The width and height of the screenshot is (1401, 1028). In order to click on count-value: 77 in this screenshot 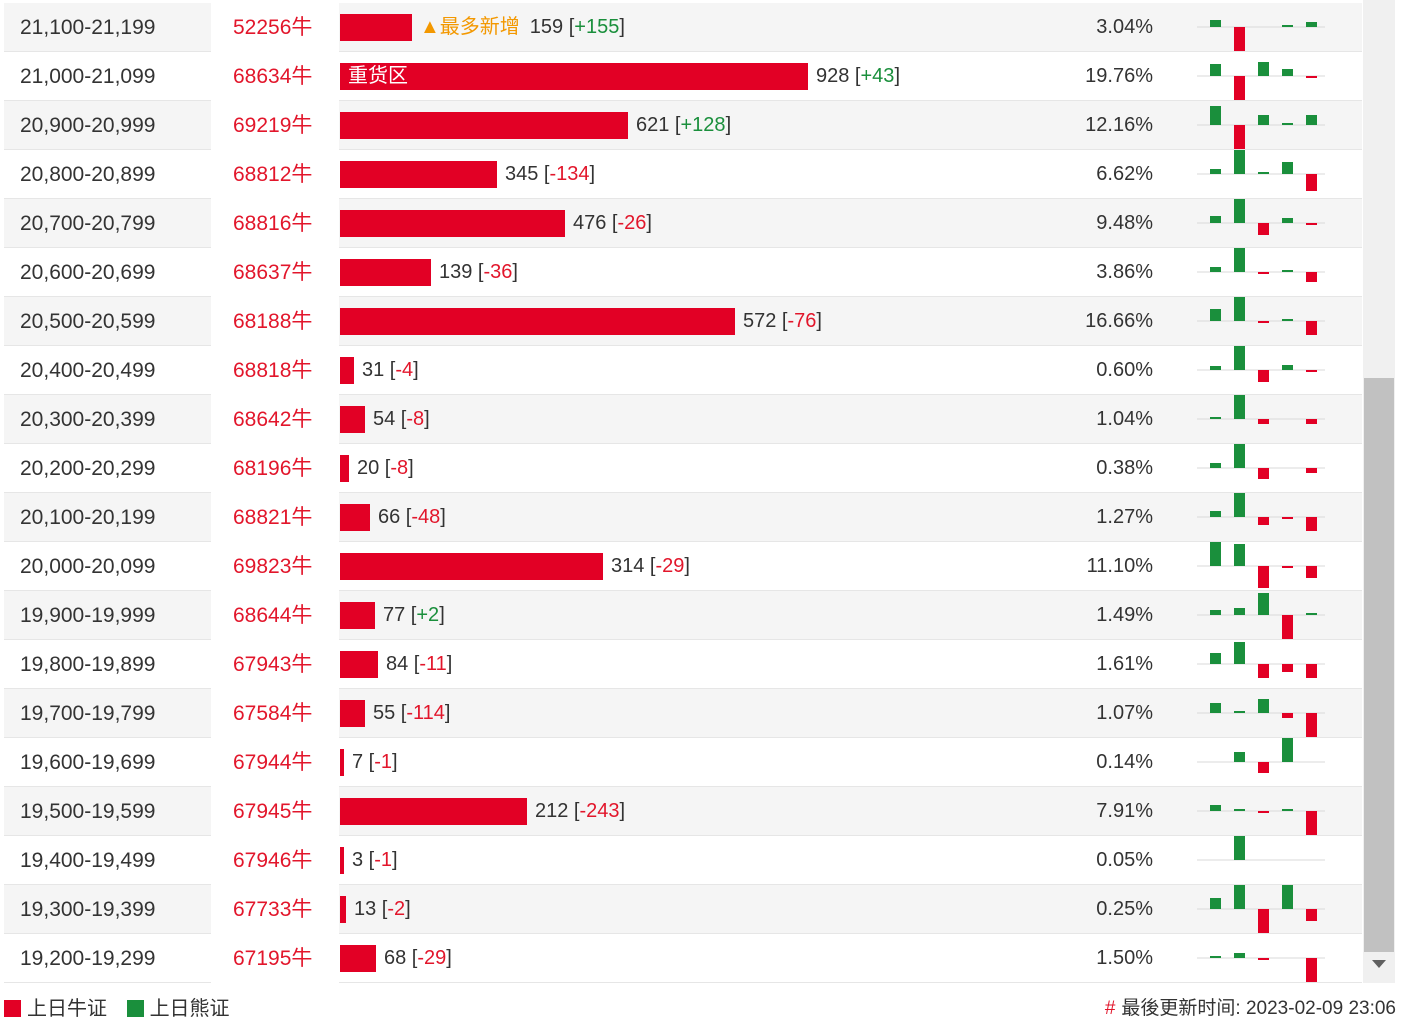, I will do `click(394, 615)`.